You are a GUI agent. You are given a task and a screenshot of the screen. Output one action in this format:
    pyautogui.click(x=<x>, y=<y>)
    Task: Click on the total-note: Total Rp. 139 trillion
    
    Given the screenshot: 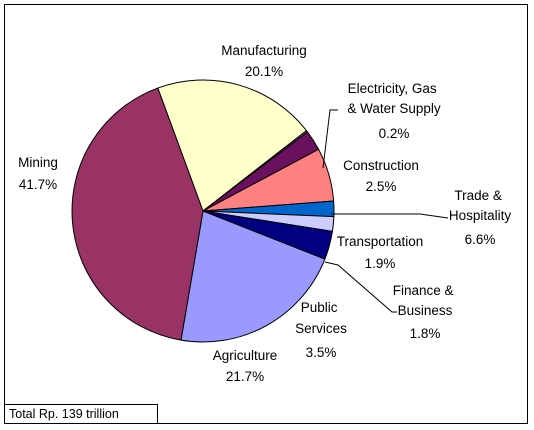 What is the action you would take?
    pyautogui.click(x=81, y=414)
    